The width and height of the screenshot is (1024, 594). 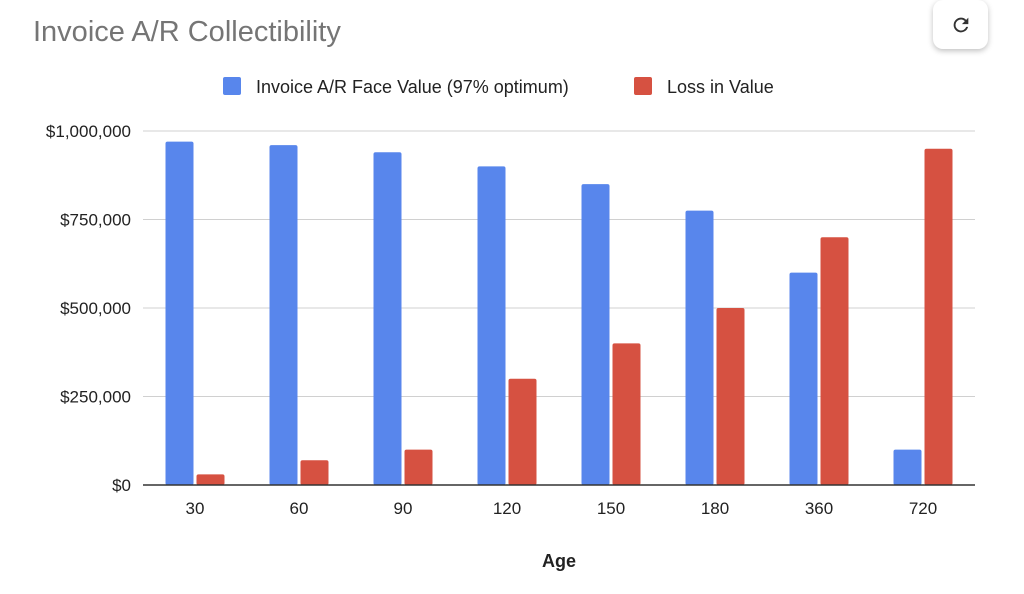 I want to click on x-tick-label: 60, so click(x=299, y=508).